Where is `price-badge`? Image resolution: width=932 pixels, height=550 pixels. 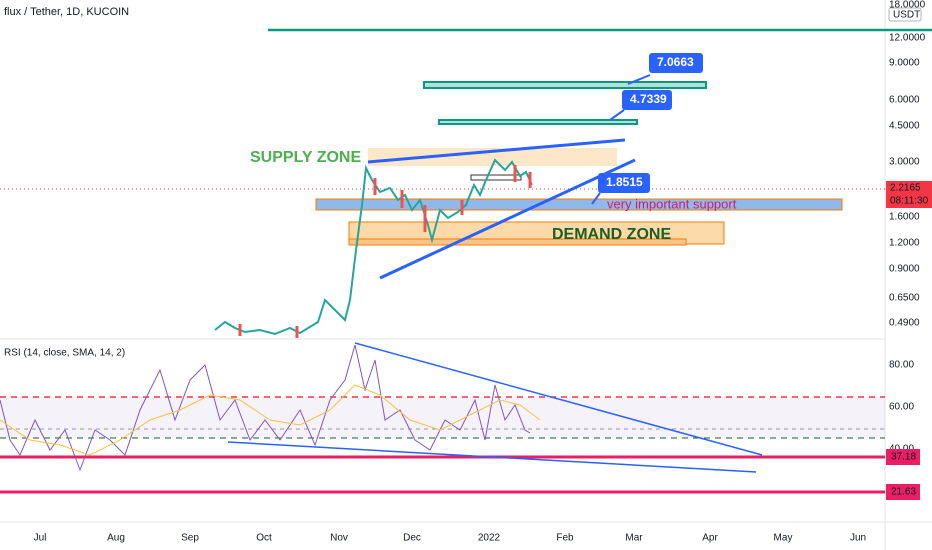 price-badge is located at coordinates (909, 194).